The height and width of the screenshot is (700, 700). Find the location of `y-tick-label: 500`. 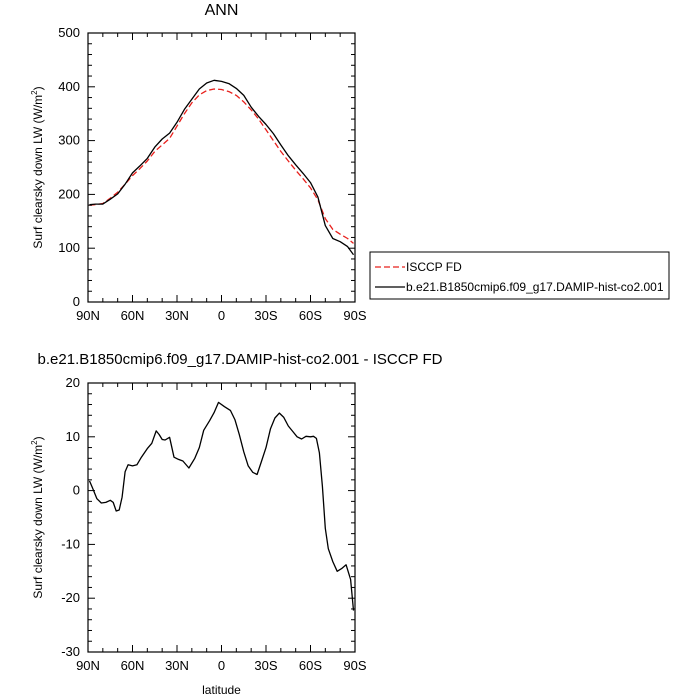

y-tick-label: 500 is located at coordinates (69, 32).